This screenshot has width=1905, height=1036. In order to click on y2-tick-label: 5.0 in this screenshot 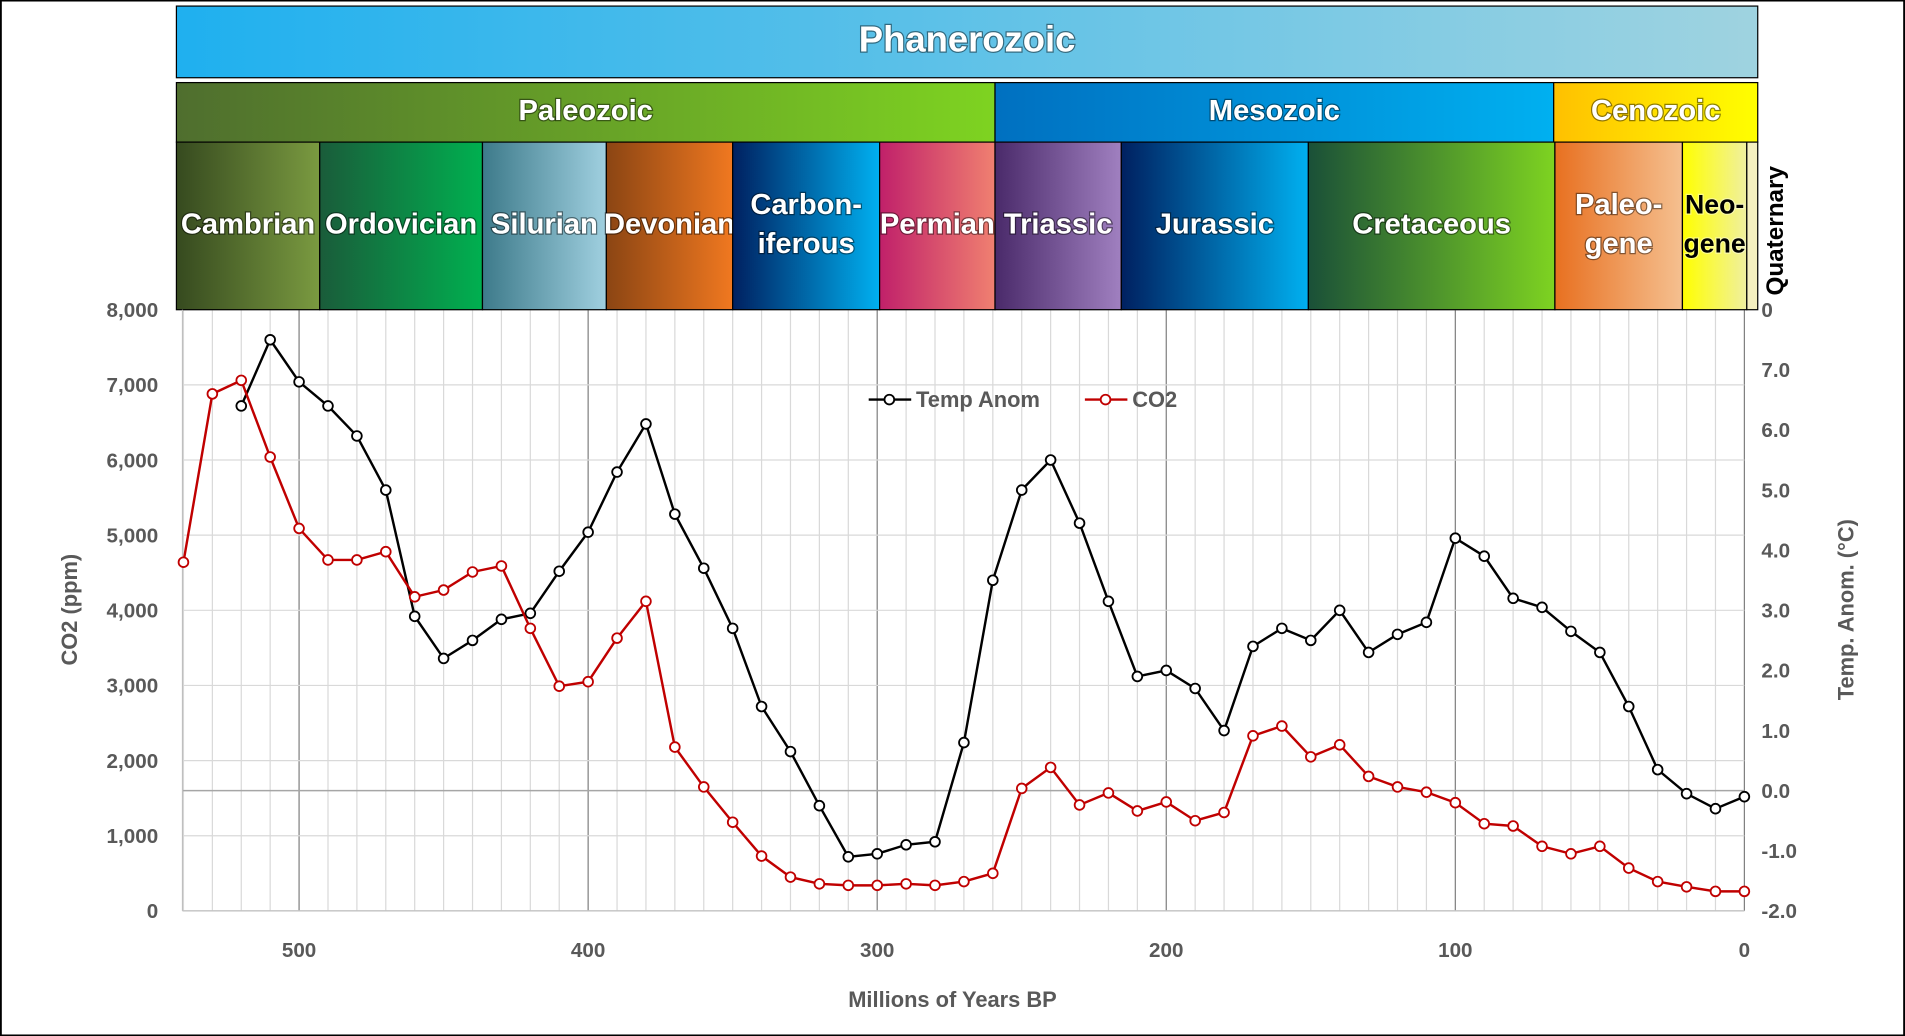, I will do `click(1775, 490)`.